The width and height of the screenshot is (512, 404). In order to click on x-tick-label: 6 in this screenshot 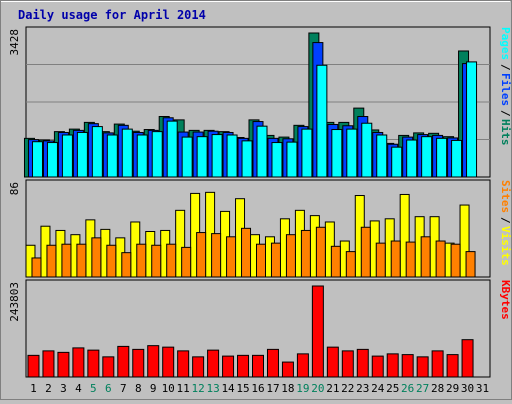, I will do `click(108, 388)`.